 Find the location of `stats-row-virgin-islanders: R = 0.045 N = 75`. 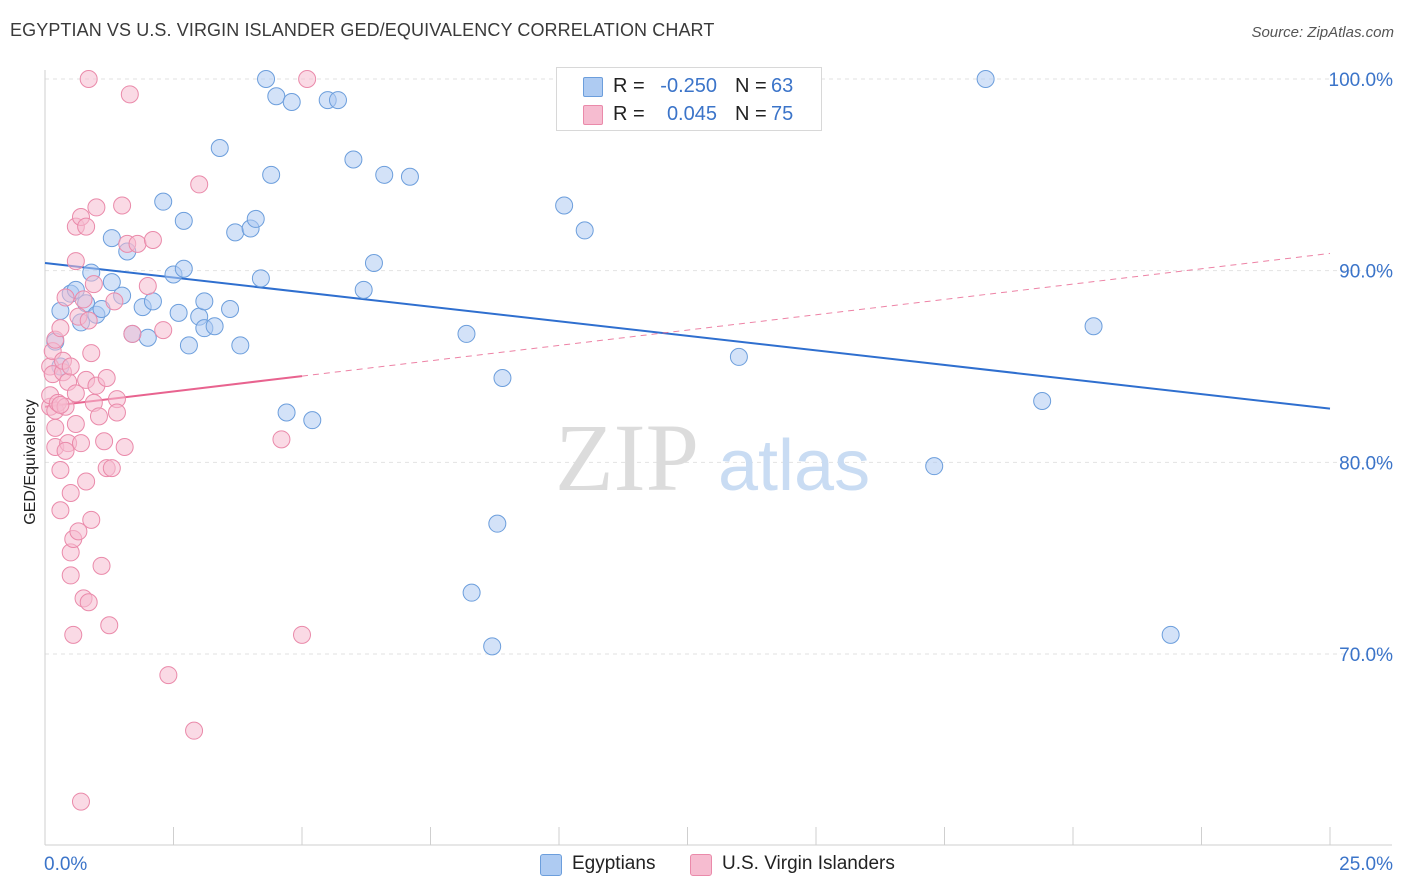

stats-row-virgin-islanders: R = 0.045 N = 75 is located at coordinates (689, 114).